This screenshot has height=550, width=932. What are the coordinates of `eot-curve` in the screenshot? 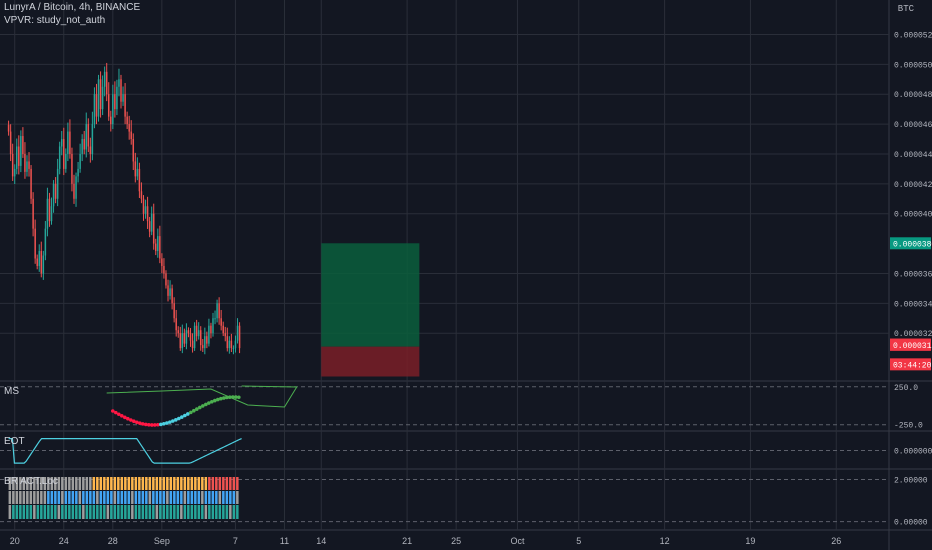 It's located at (125, 451).